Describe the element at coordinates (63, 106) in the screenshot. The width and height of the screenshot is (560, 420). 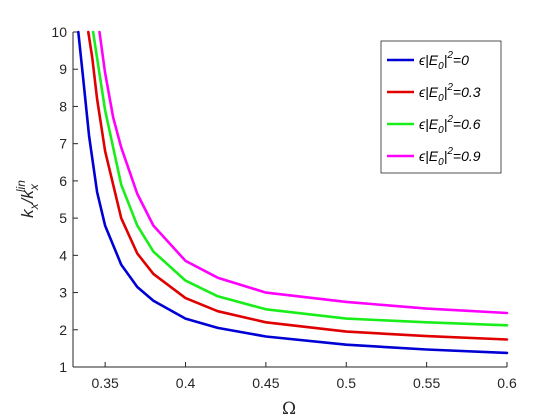
I see `y-tick-label: 8` at that location.